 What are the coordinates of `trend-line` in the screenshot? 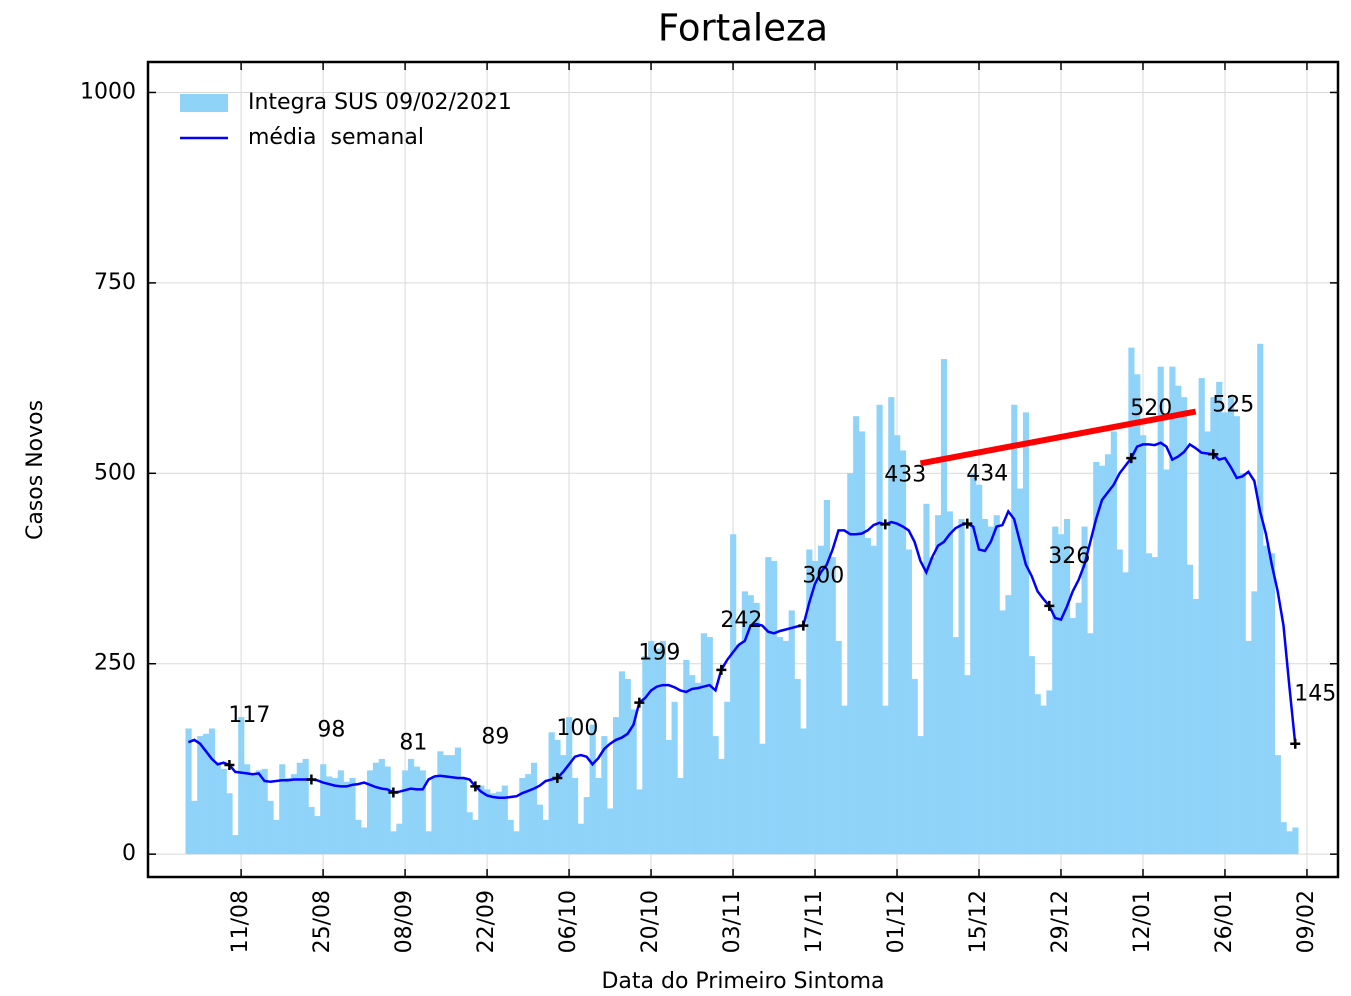 It's located at (1058, 437).